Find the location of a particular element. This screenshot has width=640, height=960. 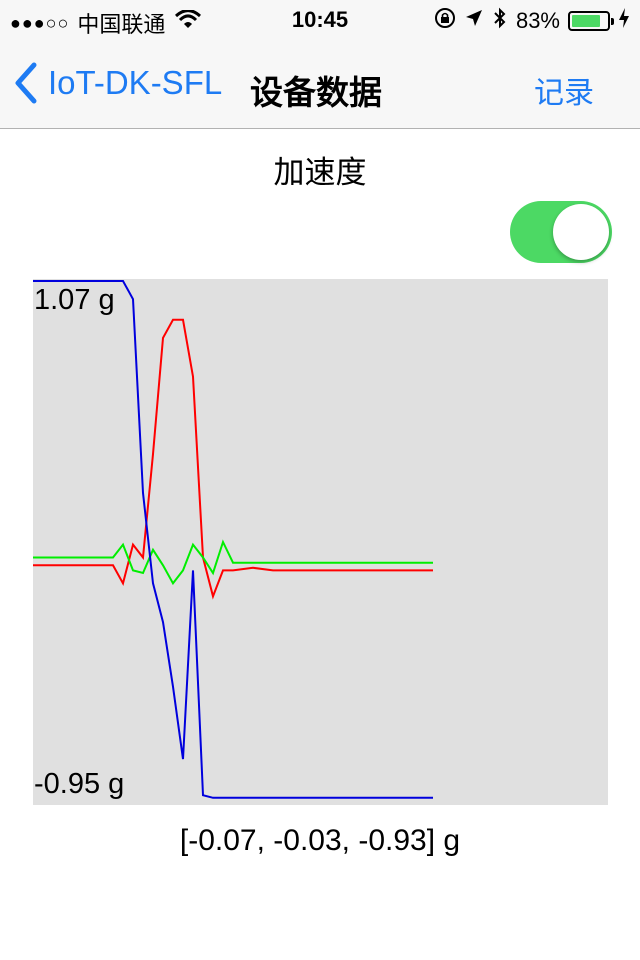

section-title: 加速度 is located at coordinates (320, 172).